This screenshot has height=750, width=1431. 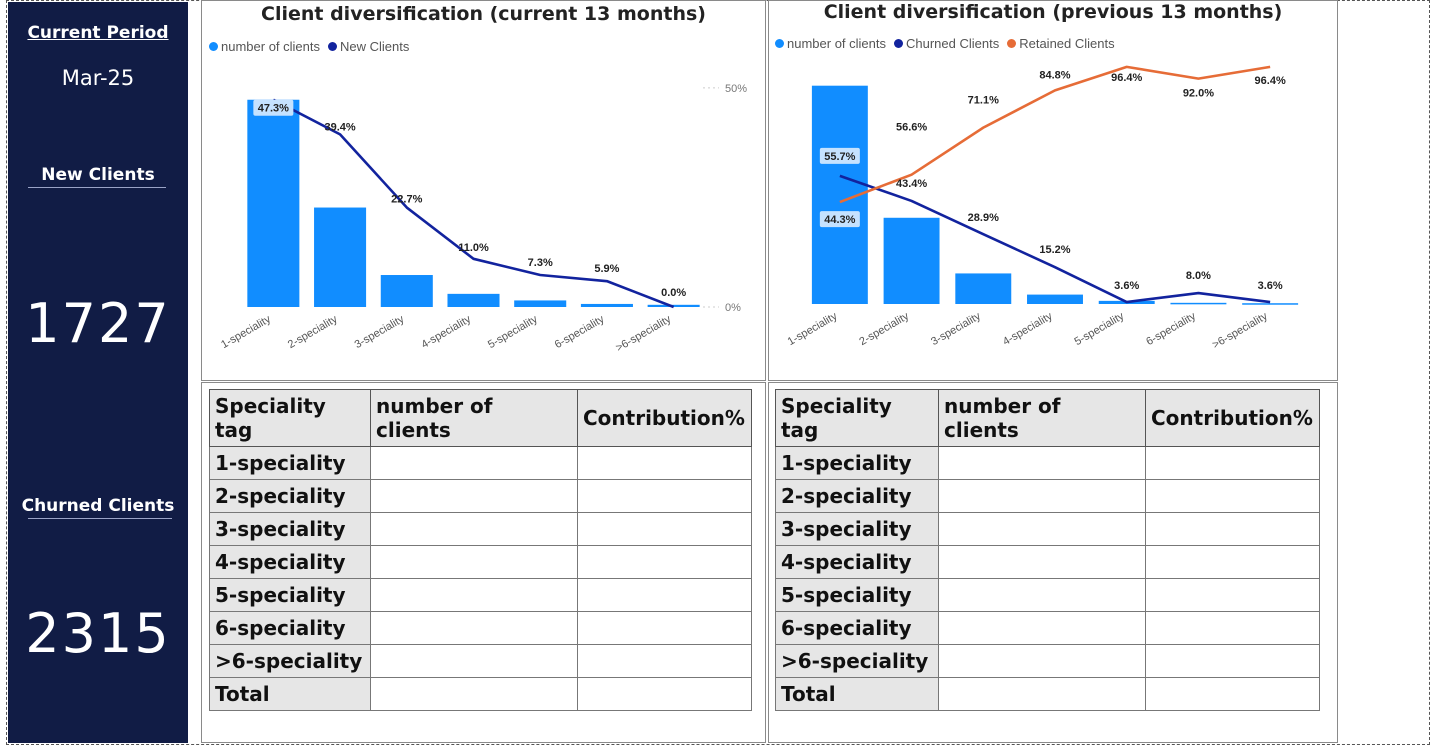 I want to click on data-label: 71.1%, so click(x=983, y=101).